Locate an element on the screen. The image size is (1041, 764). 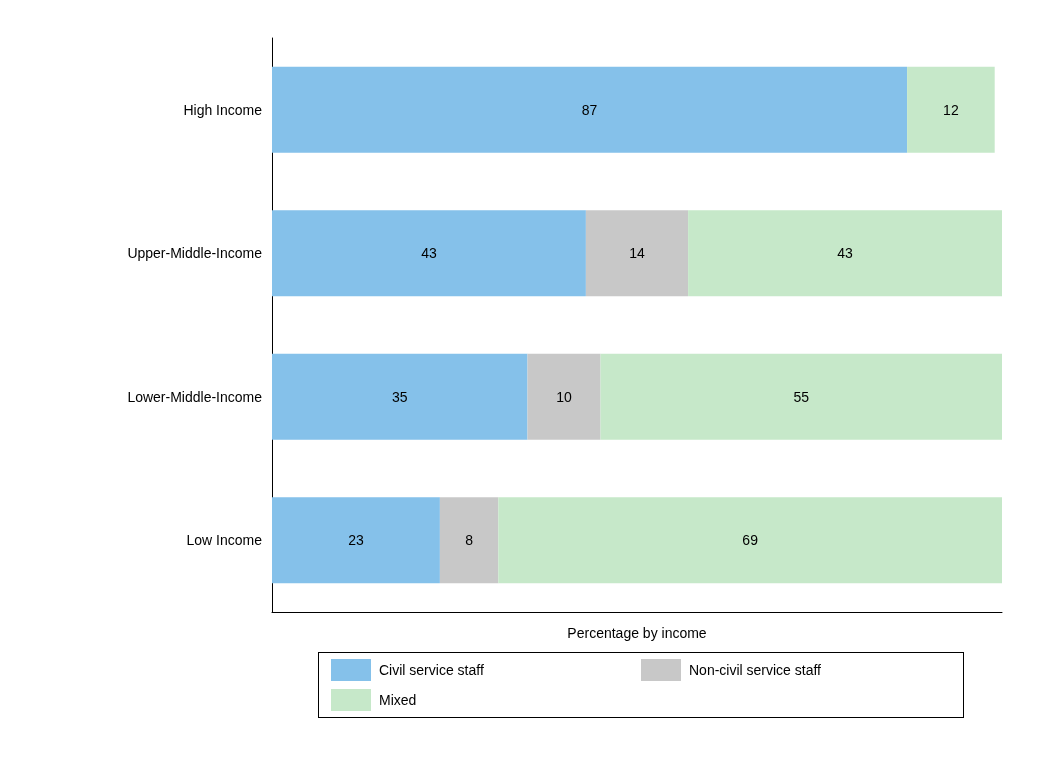
data-label: 12 is located at coordinates (951, 109).